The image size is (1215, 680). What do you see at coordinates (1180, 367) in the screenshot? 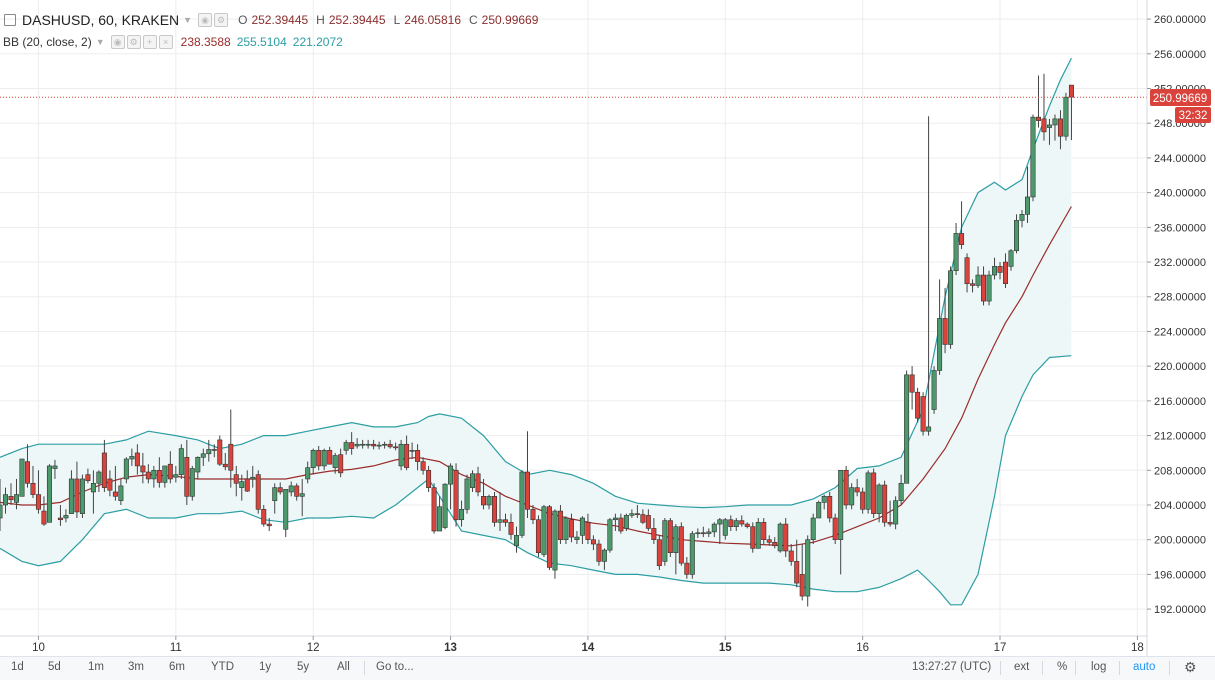
I see `y-tick-label: 220.00000` at bounding box center [1180, 367].